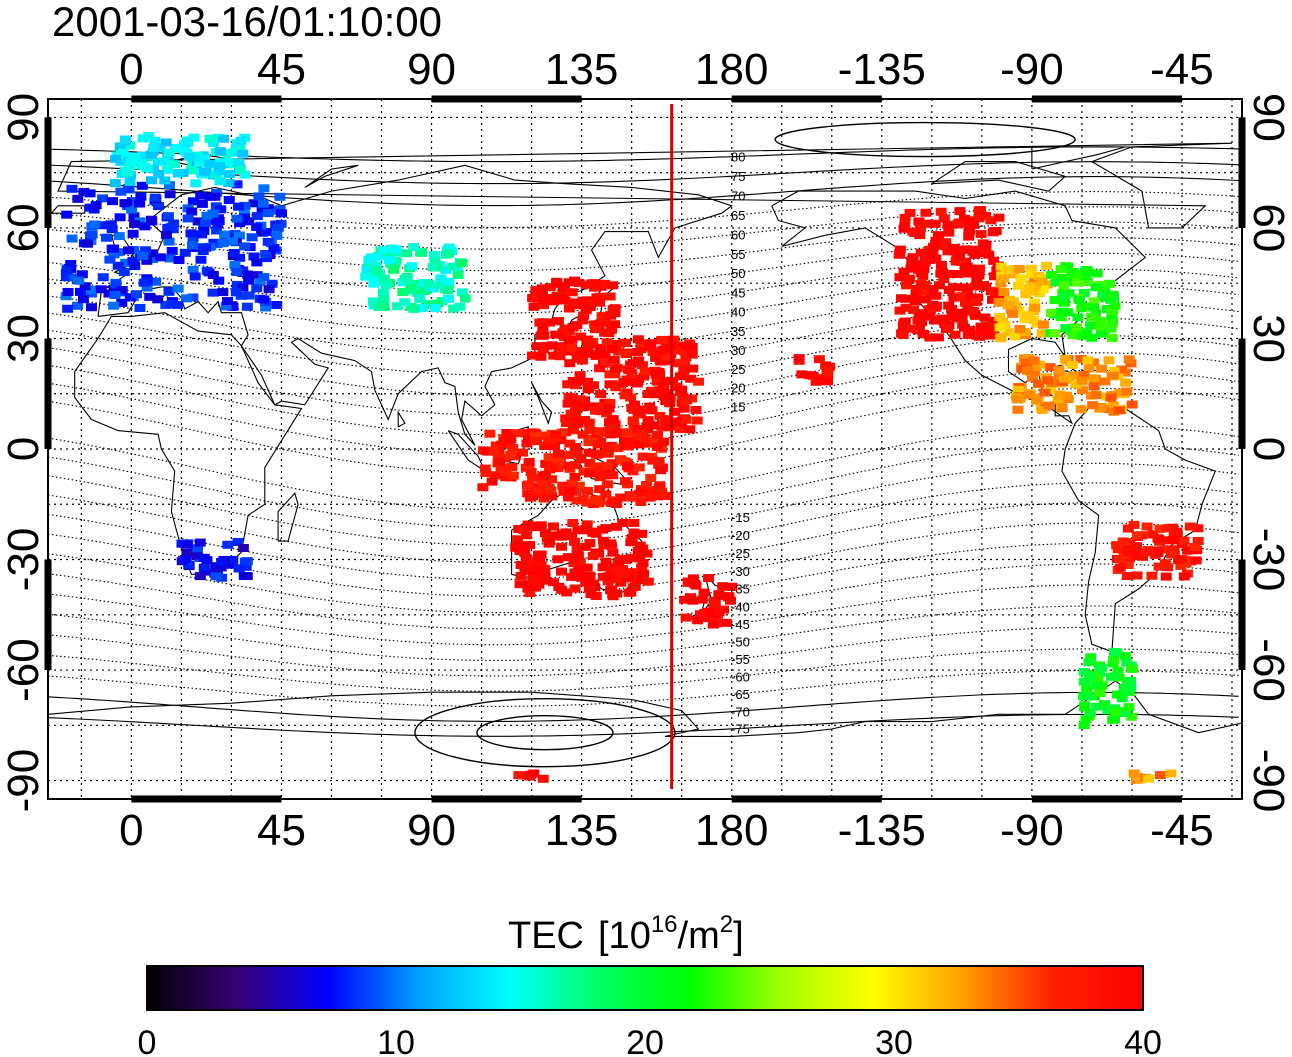  I want to click on coastline, so click(415, 305).